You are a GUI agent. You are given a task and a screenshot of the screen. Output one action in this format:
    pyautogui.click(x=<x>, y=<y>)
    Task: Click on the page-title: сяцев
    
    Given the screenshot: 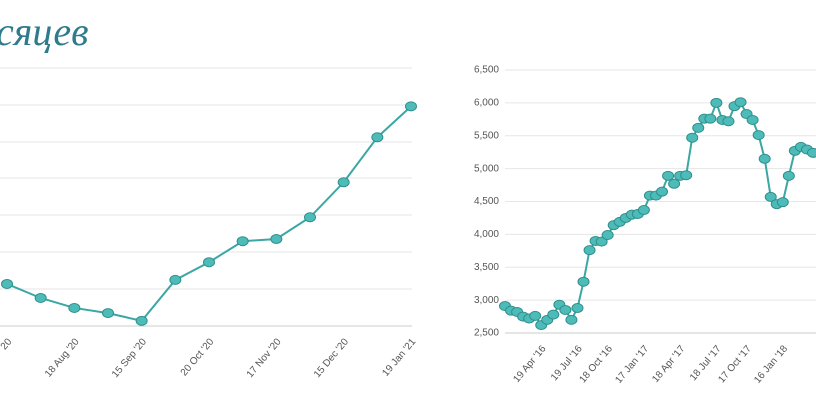 What is the action you would take?
    pyautogui.click(x=44, y=31)
    